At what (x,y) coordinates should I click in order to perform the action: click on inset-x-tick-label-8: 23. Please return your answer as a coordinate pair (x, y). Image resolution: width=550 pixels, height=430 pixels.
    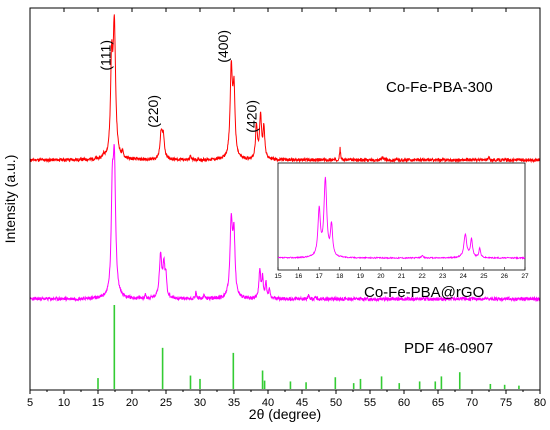
    Looking at the image, I should click on (443, 276).